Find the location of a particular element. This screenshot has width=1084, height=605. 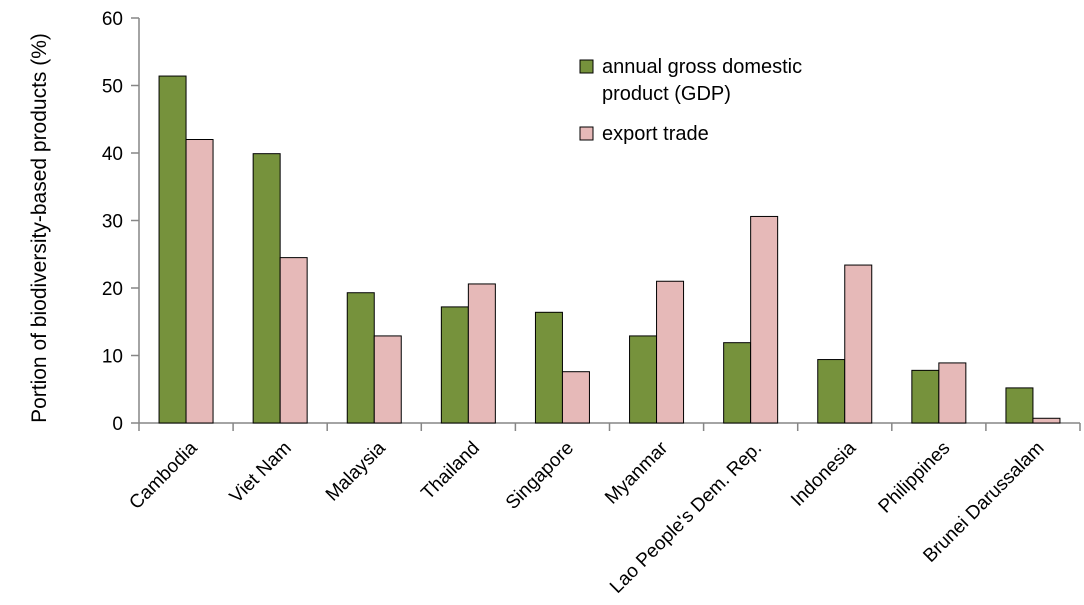

y-tick-label: 0 is located at coordinates (117, 424).